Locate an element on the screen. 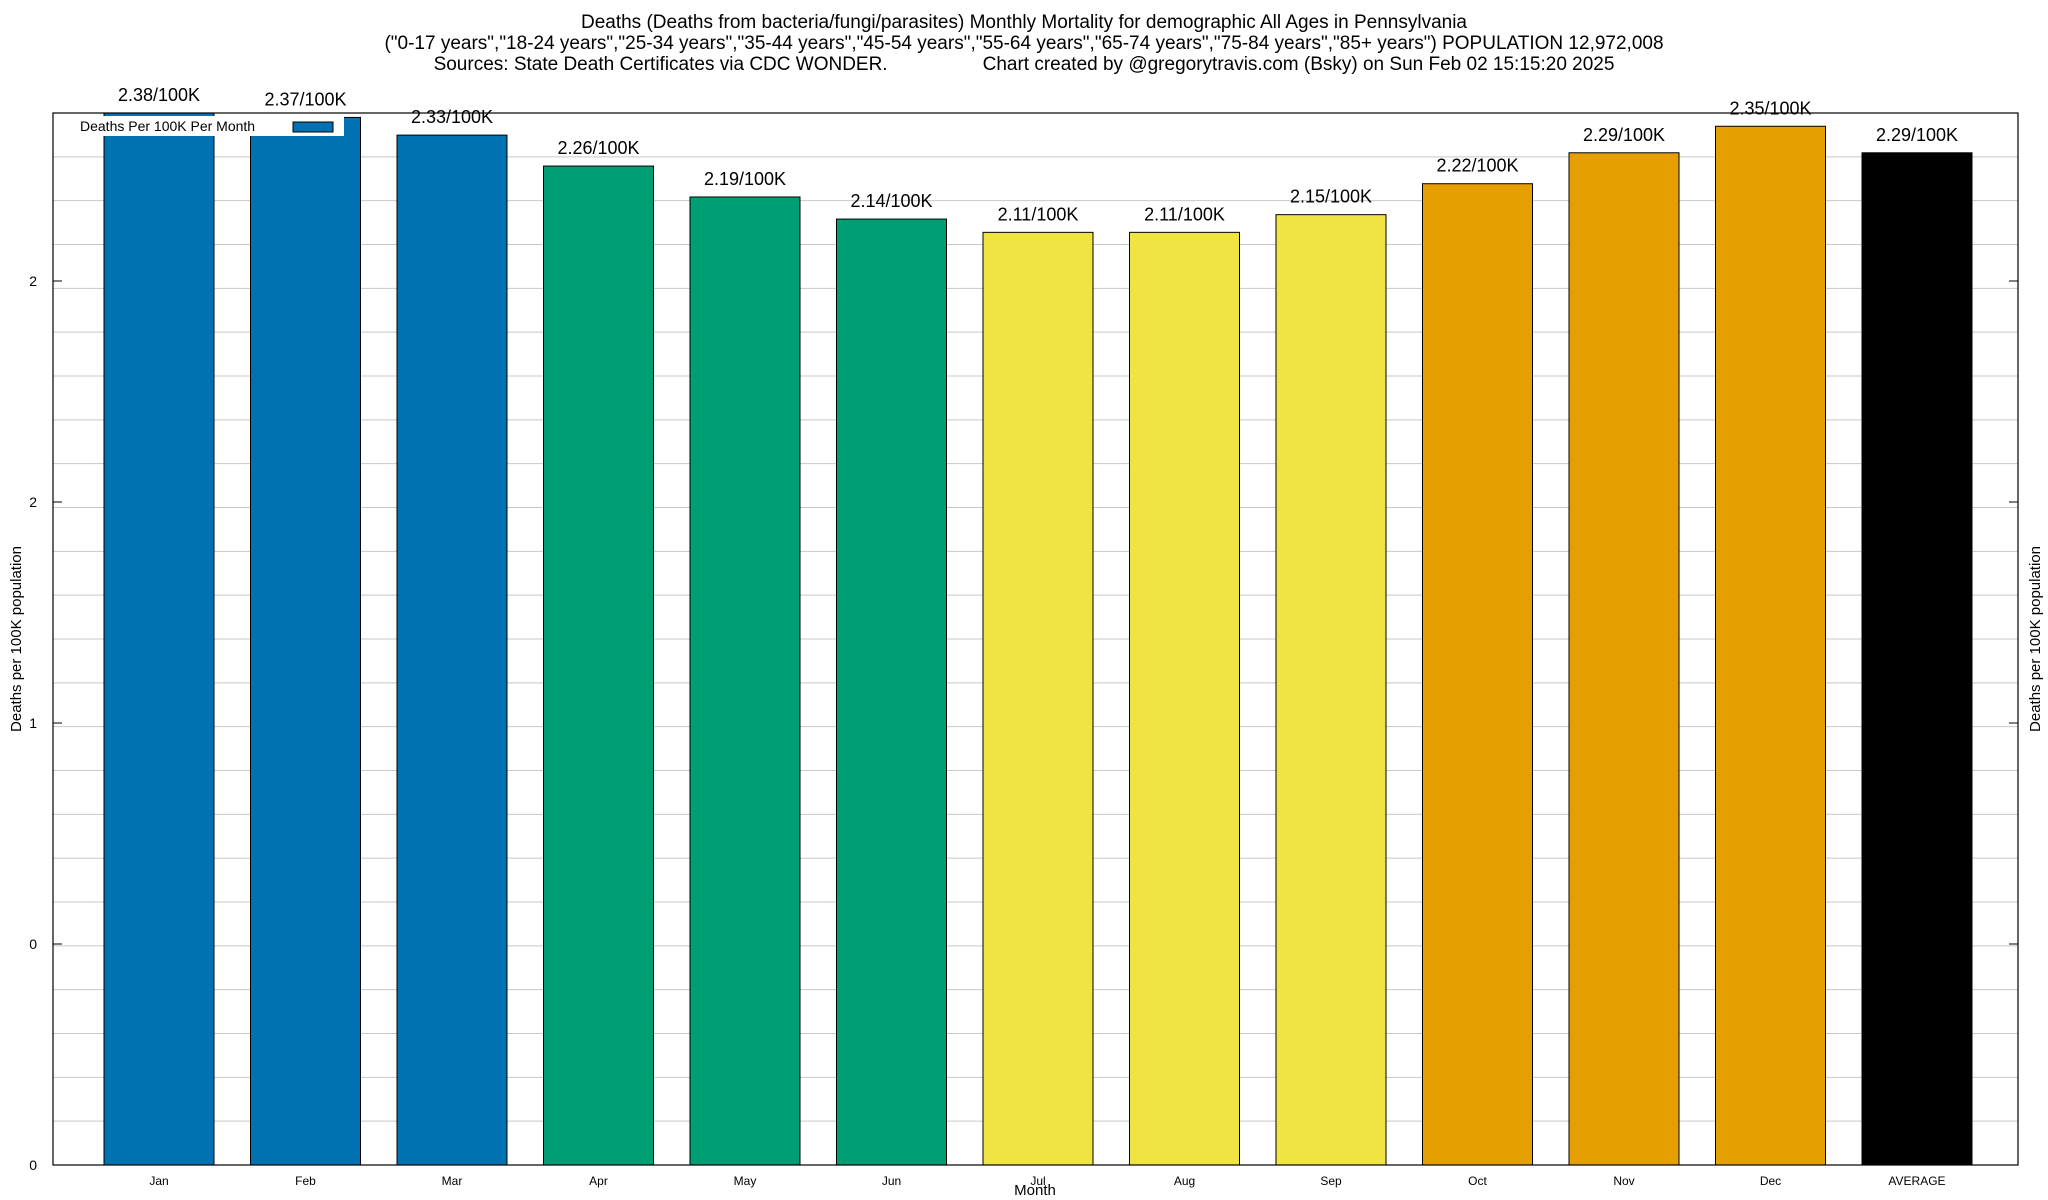  y-axis-title-left: Deaths per 100K population is located at coordinates (16, 639).